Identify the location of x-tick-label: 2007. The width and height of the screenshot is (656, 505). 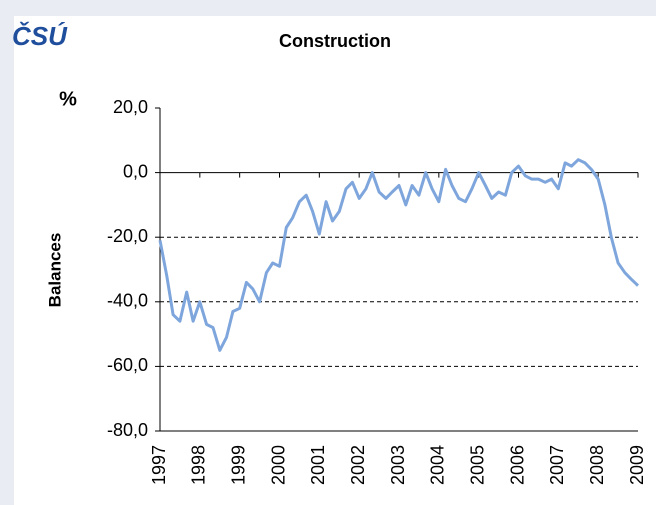
(557, 465).